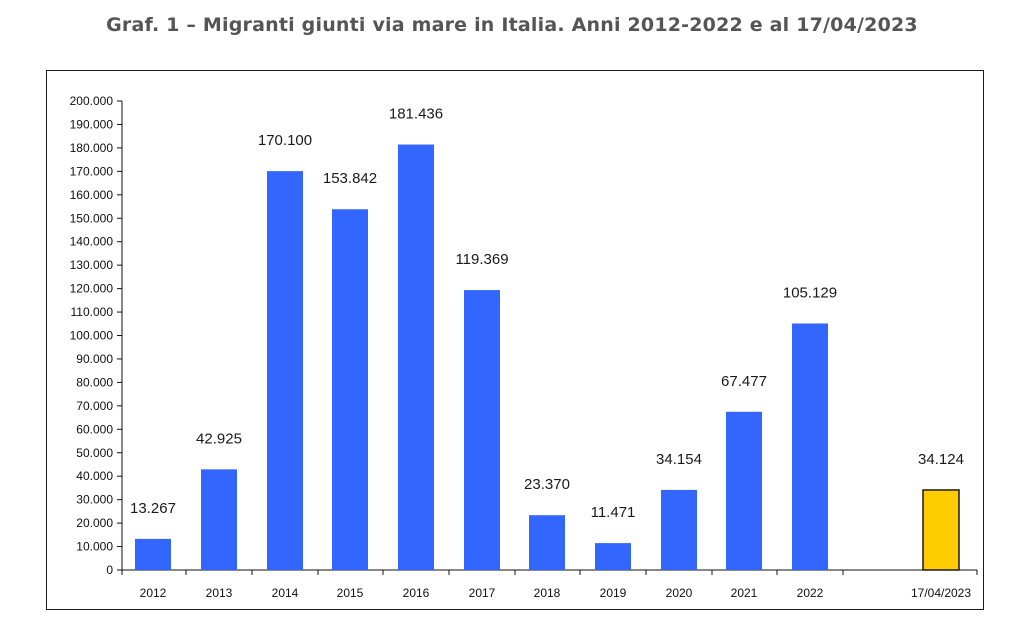 This screenshot has height=642, width=1024. Describe the element at coordinates (810, 593) in the screenshot. I see `x-tick-label: 2022` at that location.